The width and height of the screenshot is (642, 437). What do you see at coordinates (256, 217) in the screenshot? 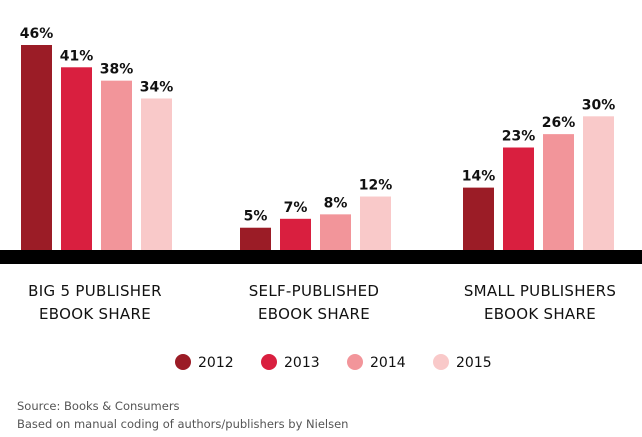
I see `value-label-2012-cat1: 5%` at bounding box center [256, 217].